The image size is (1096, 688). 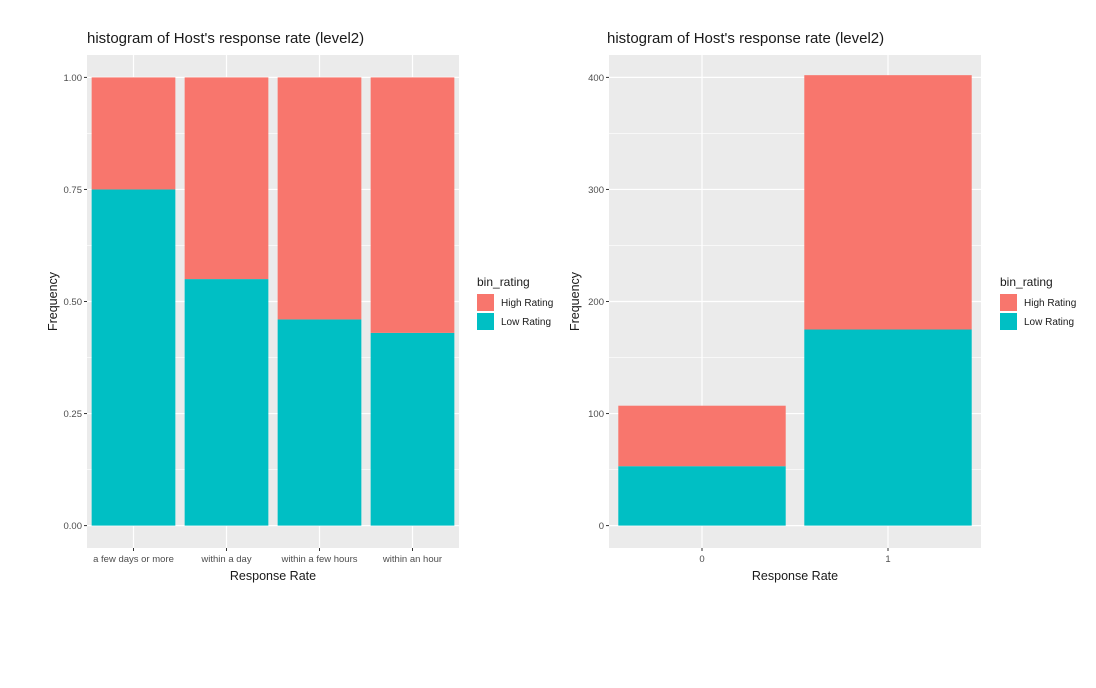 What do you see at coordinates (73, 78) in the screenshot?
I see `y-tick-label: 1.00` at bounding box center [73, 78].